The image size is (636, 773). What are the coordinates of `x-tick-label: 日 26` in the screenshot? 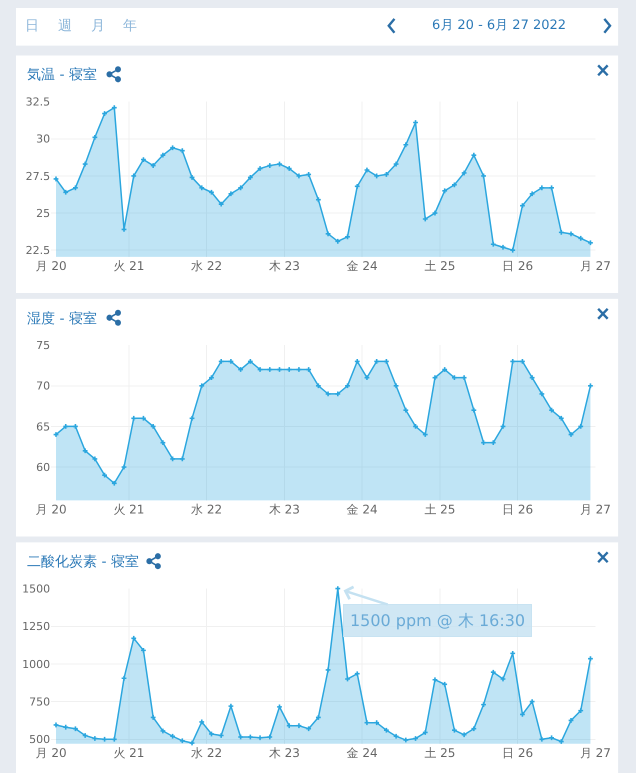 It's located at (518, 753).